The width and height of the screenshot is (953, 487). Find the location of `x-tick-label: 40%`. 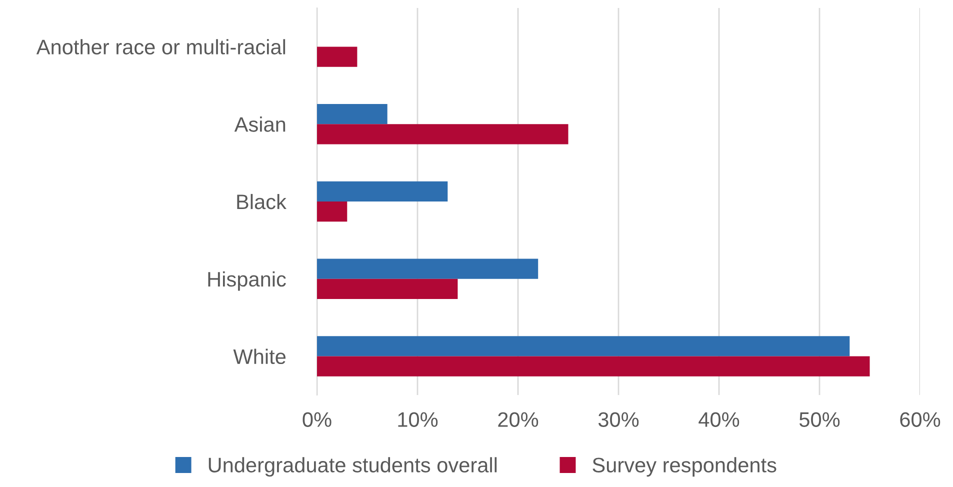

x-tick-label: 40% is located at coordinates (719, 419).